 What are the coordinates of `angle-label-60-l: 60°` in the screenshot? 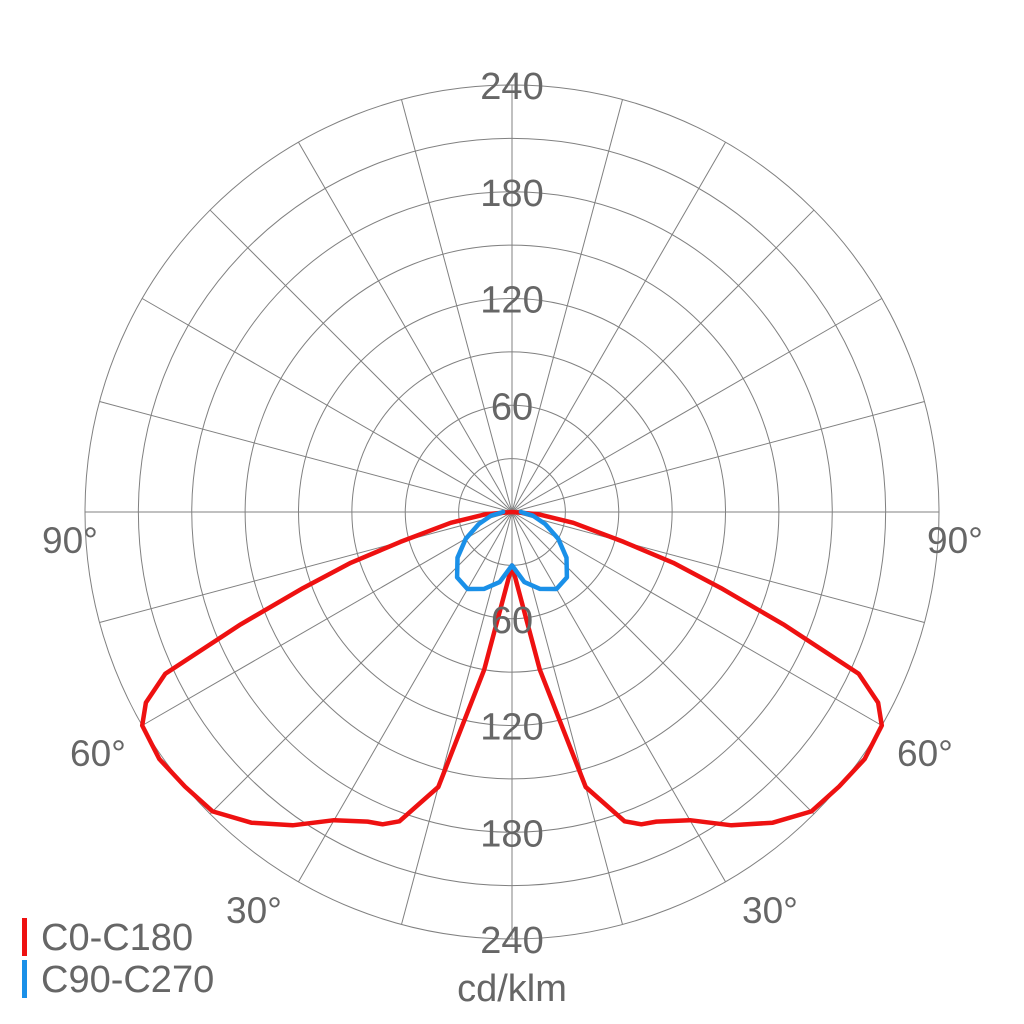 It's located at (98, 753).